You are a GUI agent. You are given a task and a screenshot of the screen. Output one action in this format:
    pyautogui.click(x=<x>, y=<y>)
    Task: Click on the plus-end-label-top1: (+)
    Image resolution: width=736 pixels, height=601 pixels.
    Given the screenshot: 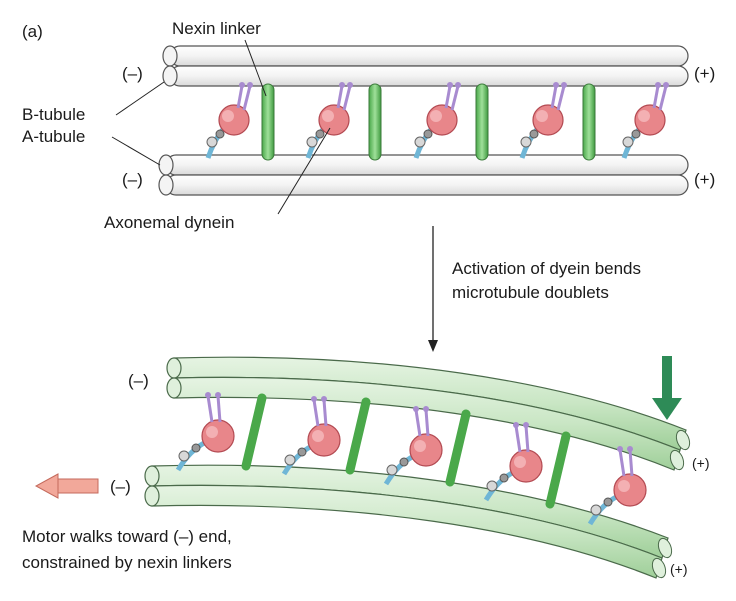 What is the action you would take?
    pyautogui.click(x=704, y=73)
    